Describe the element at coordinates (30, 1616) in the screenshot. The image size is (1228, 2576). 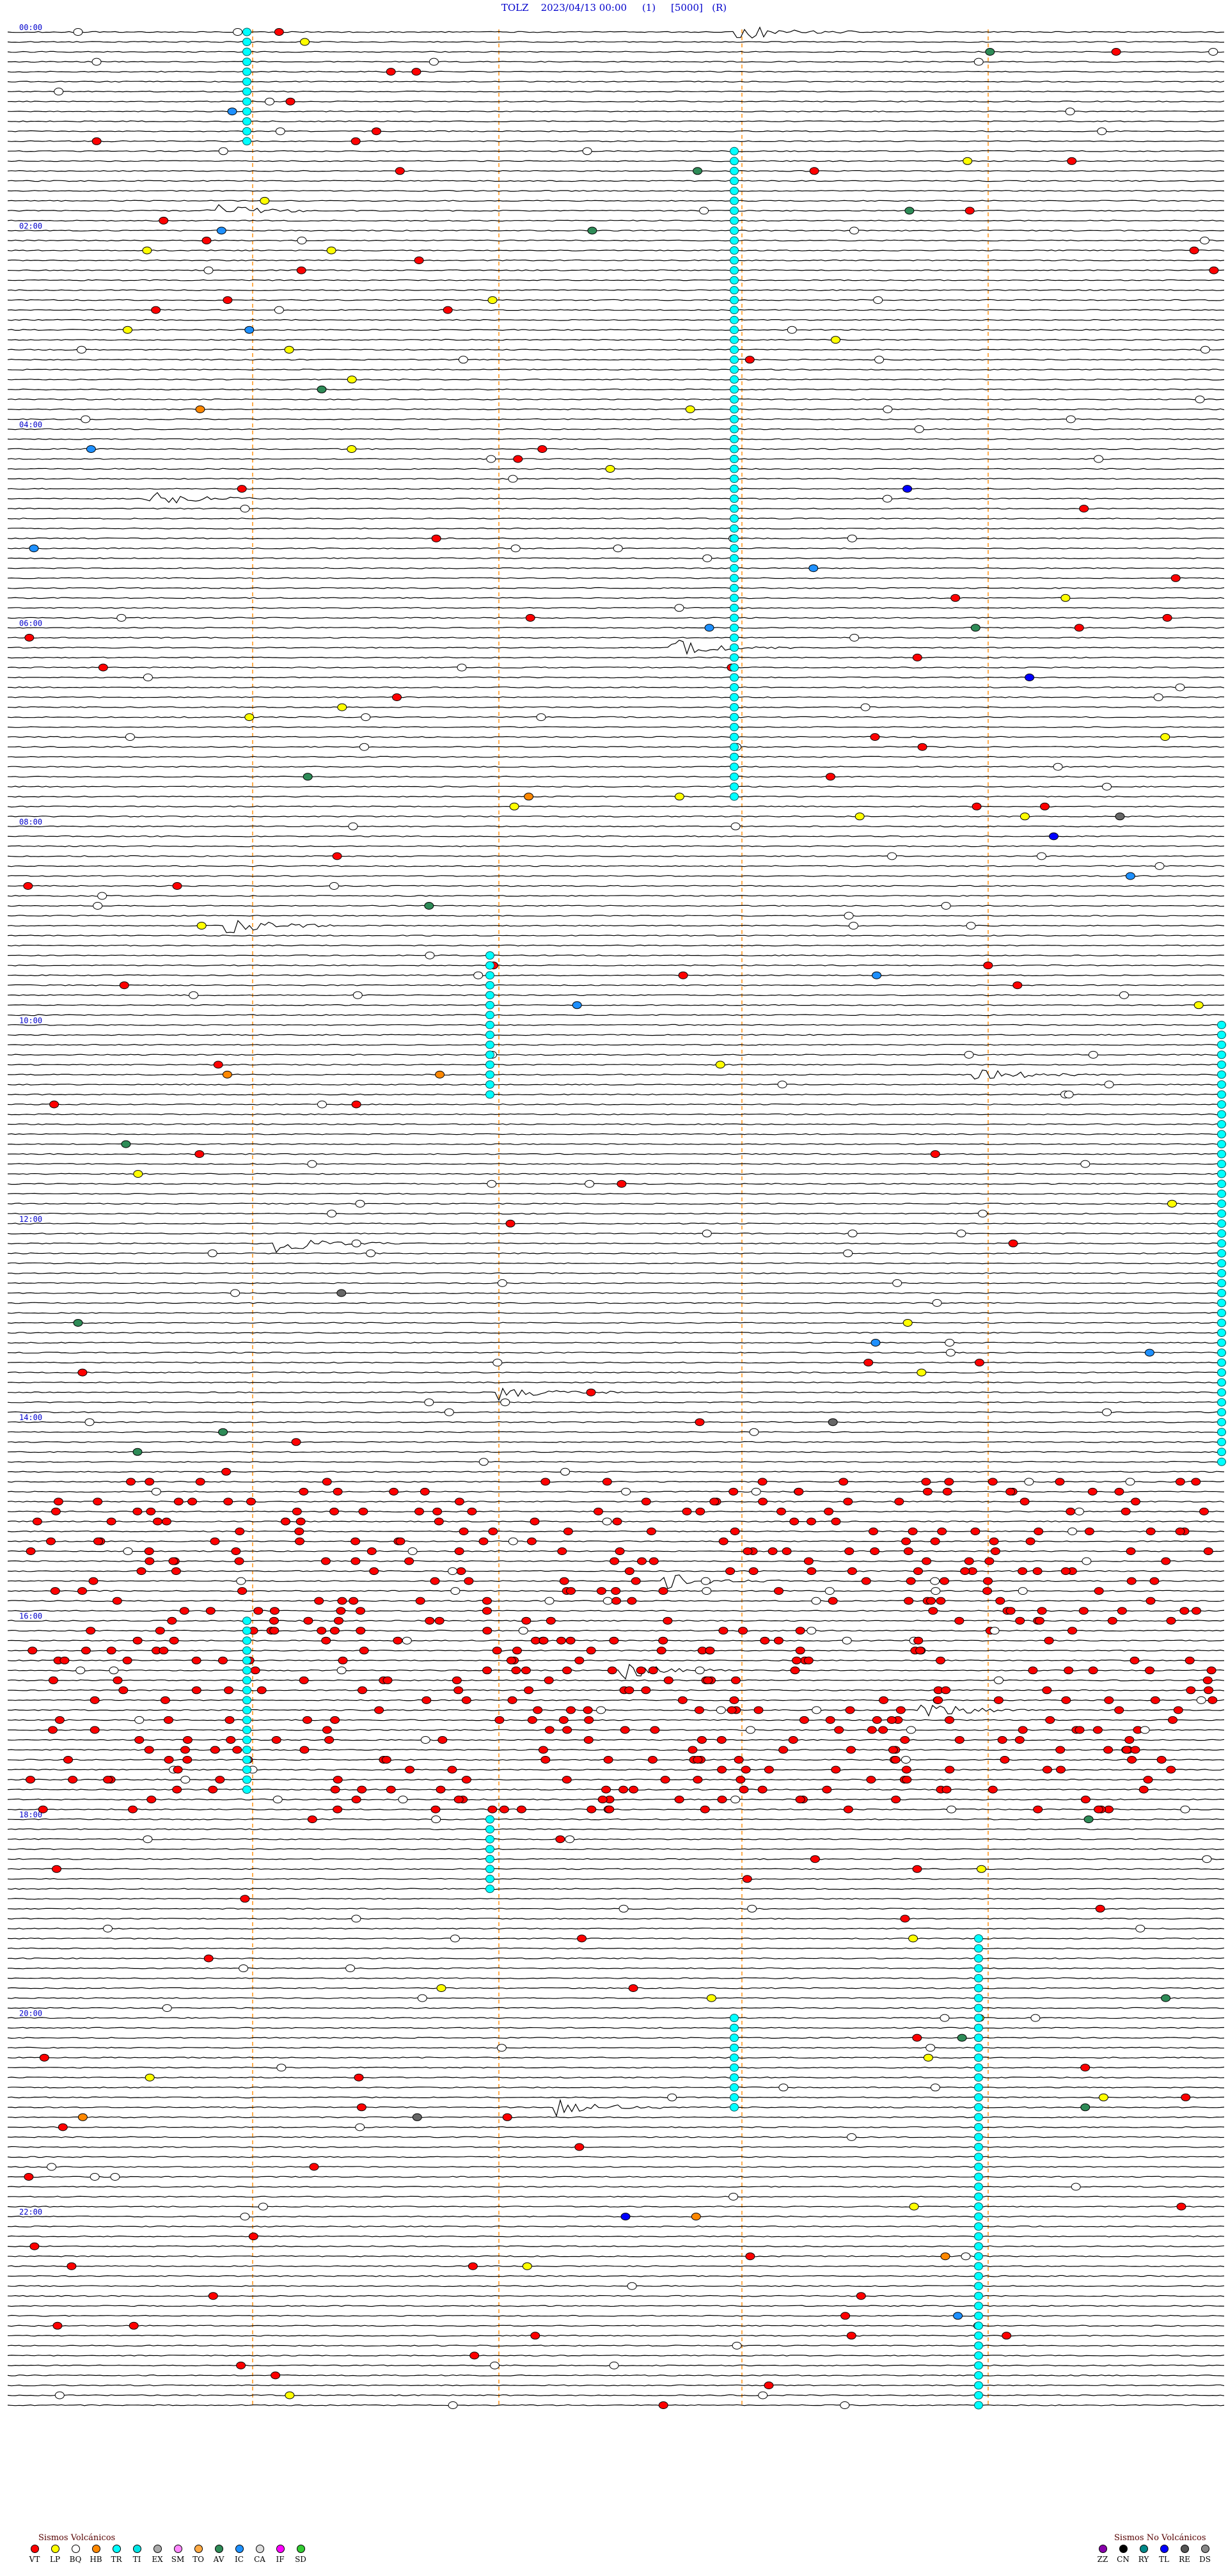
I see `time-label: 16:00` at that location.